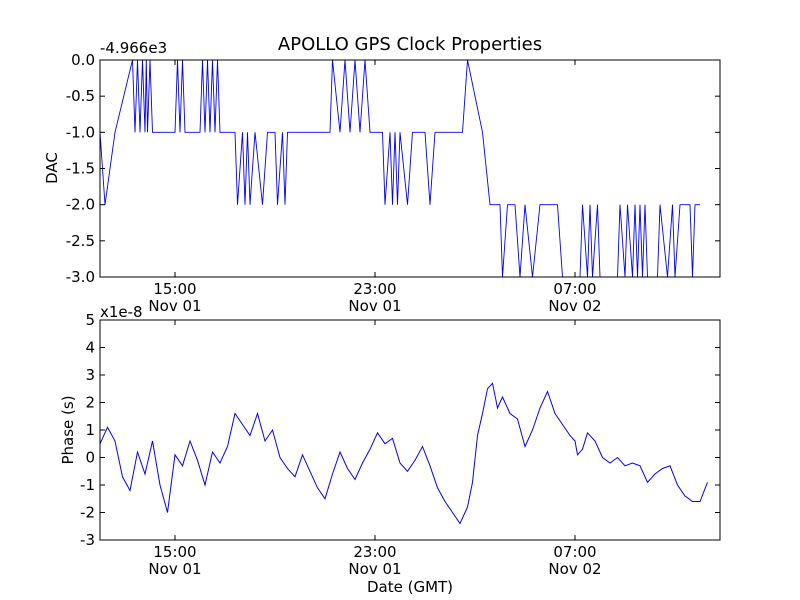 This screenshot has height=600, width=800. I want to click on phase-offset-text: x1e-8, so click(121, 312).